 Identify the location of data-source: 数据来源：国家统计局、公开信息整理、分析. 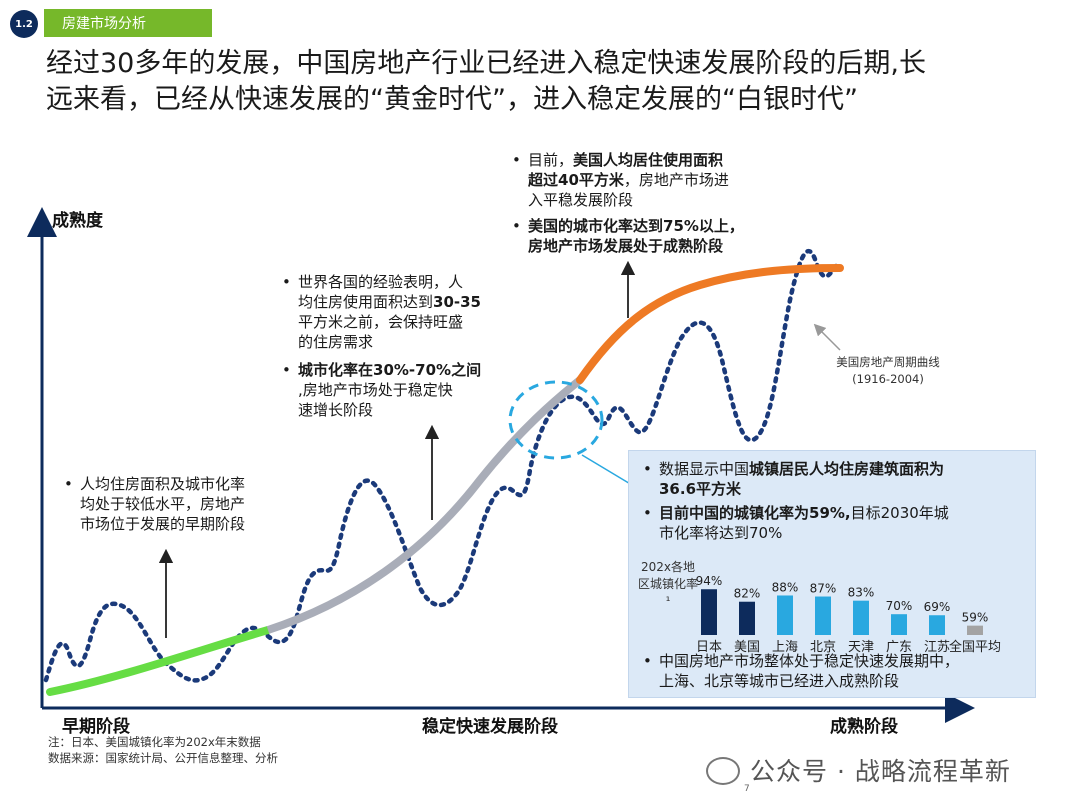
(163, 758).